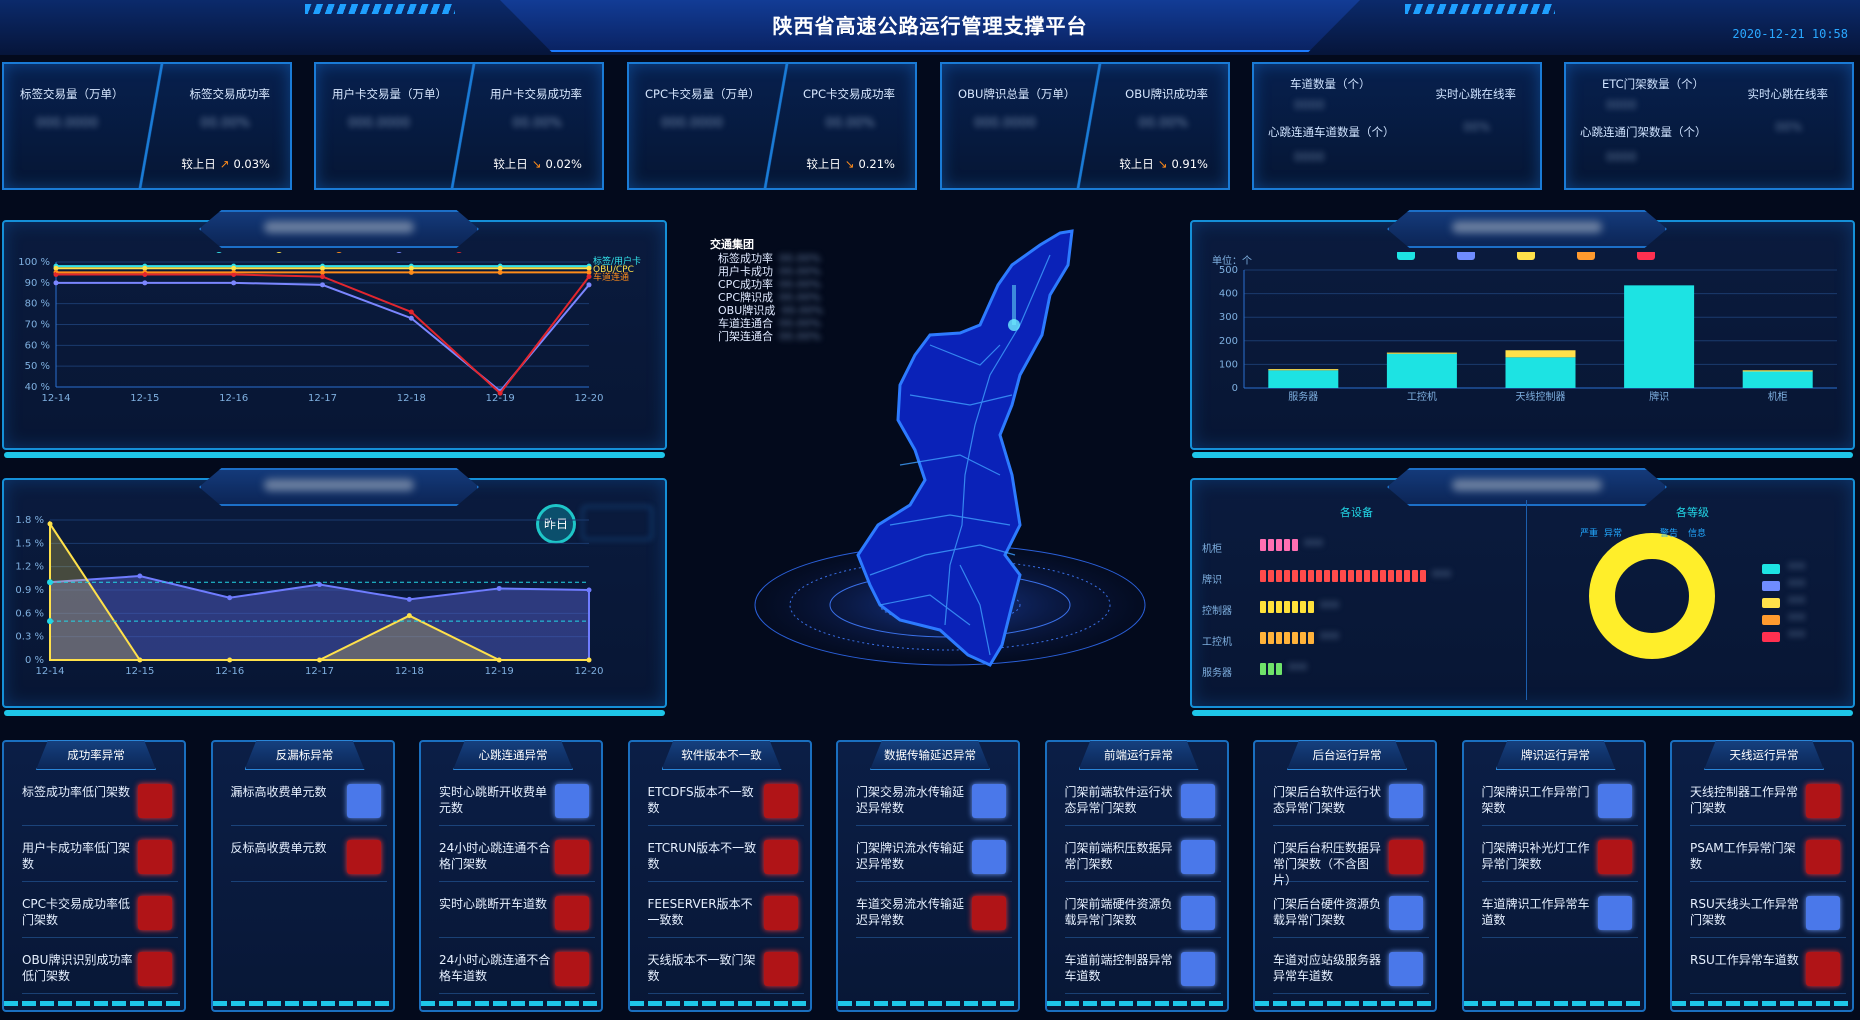 Image resolution: width=1860 pixels, height=1020 pixels. Describe the element at coordinates (1559, 913) in the screenshot. I see `alert-row: 车道牌识工作异常车道数` at that location.